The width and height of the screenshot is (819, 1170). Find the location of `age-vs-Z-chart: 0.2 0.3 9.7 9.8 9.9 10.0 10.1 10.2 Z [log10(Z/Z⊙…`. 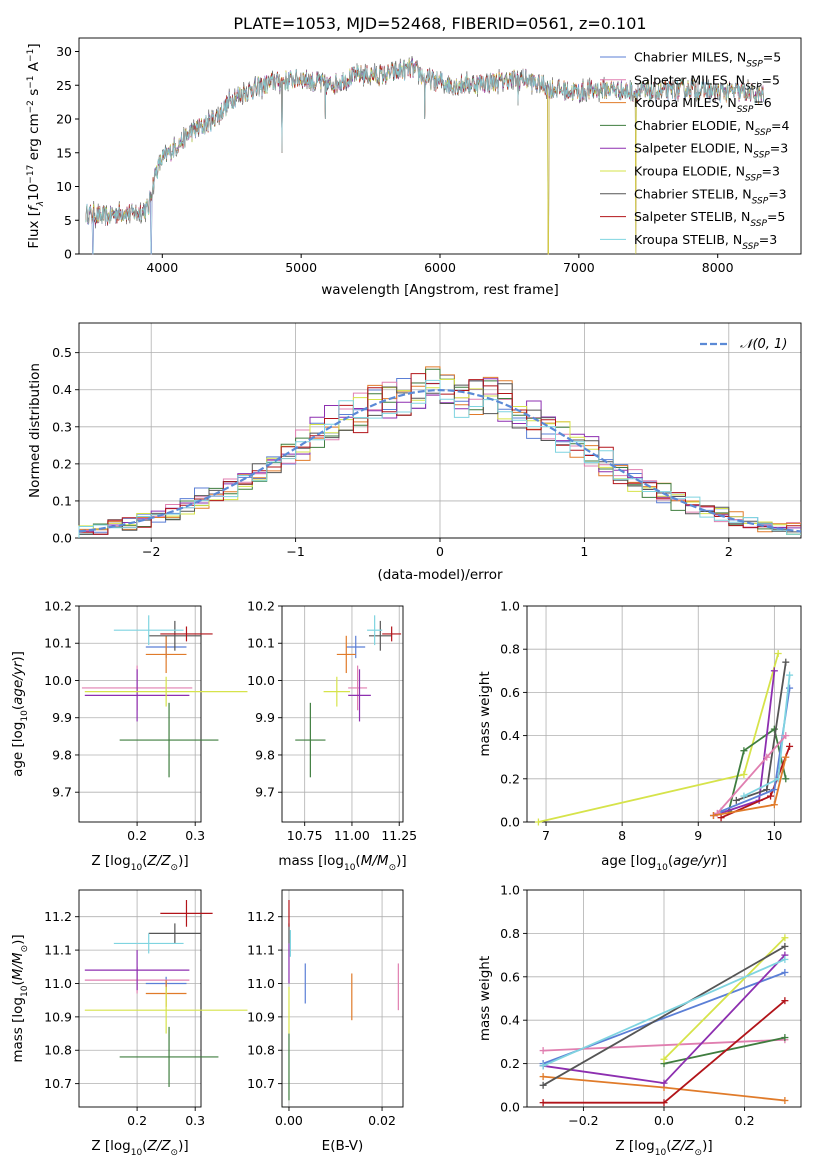

age-vs-Z-chart: 0.2 0.3 9.7 9.8 9.9 10.0 10.1 10.2 Z [log10(Z/Z⊙… is located at coordinates (129, 736).